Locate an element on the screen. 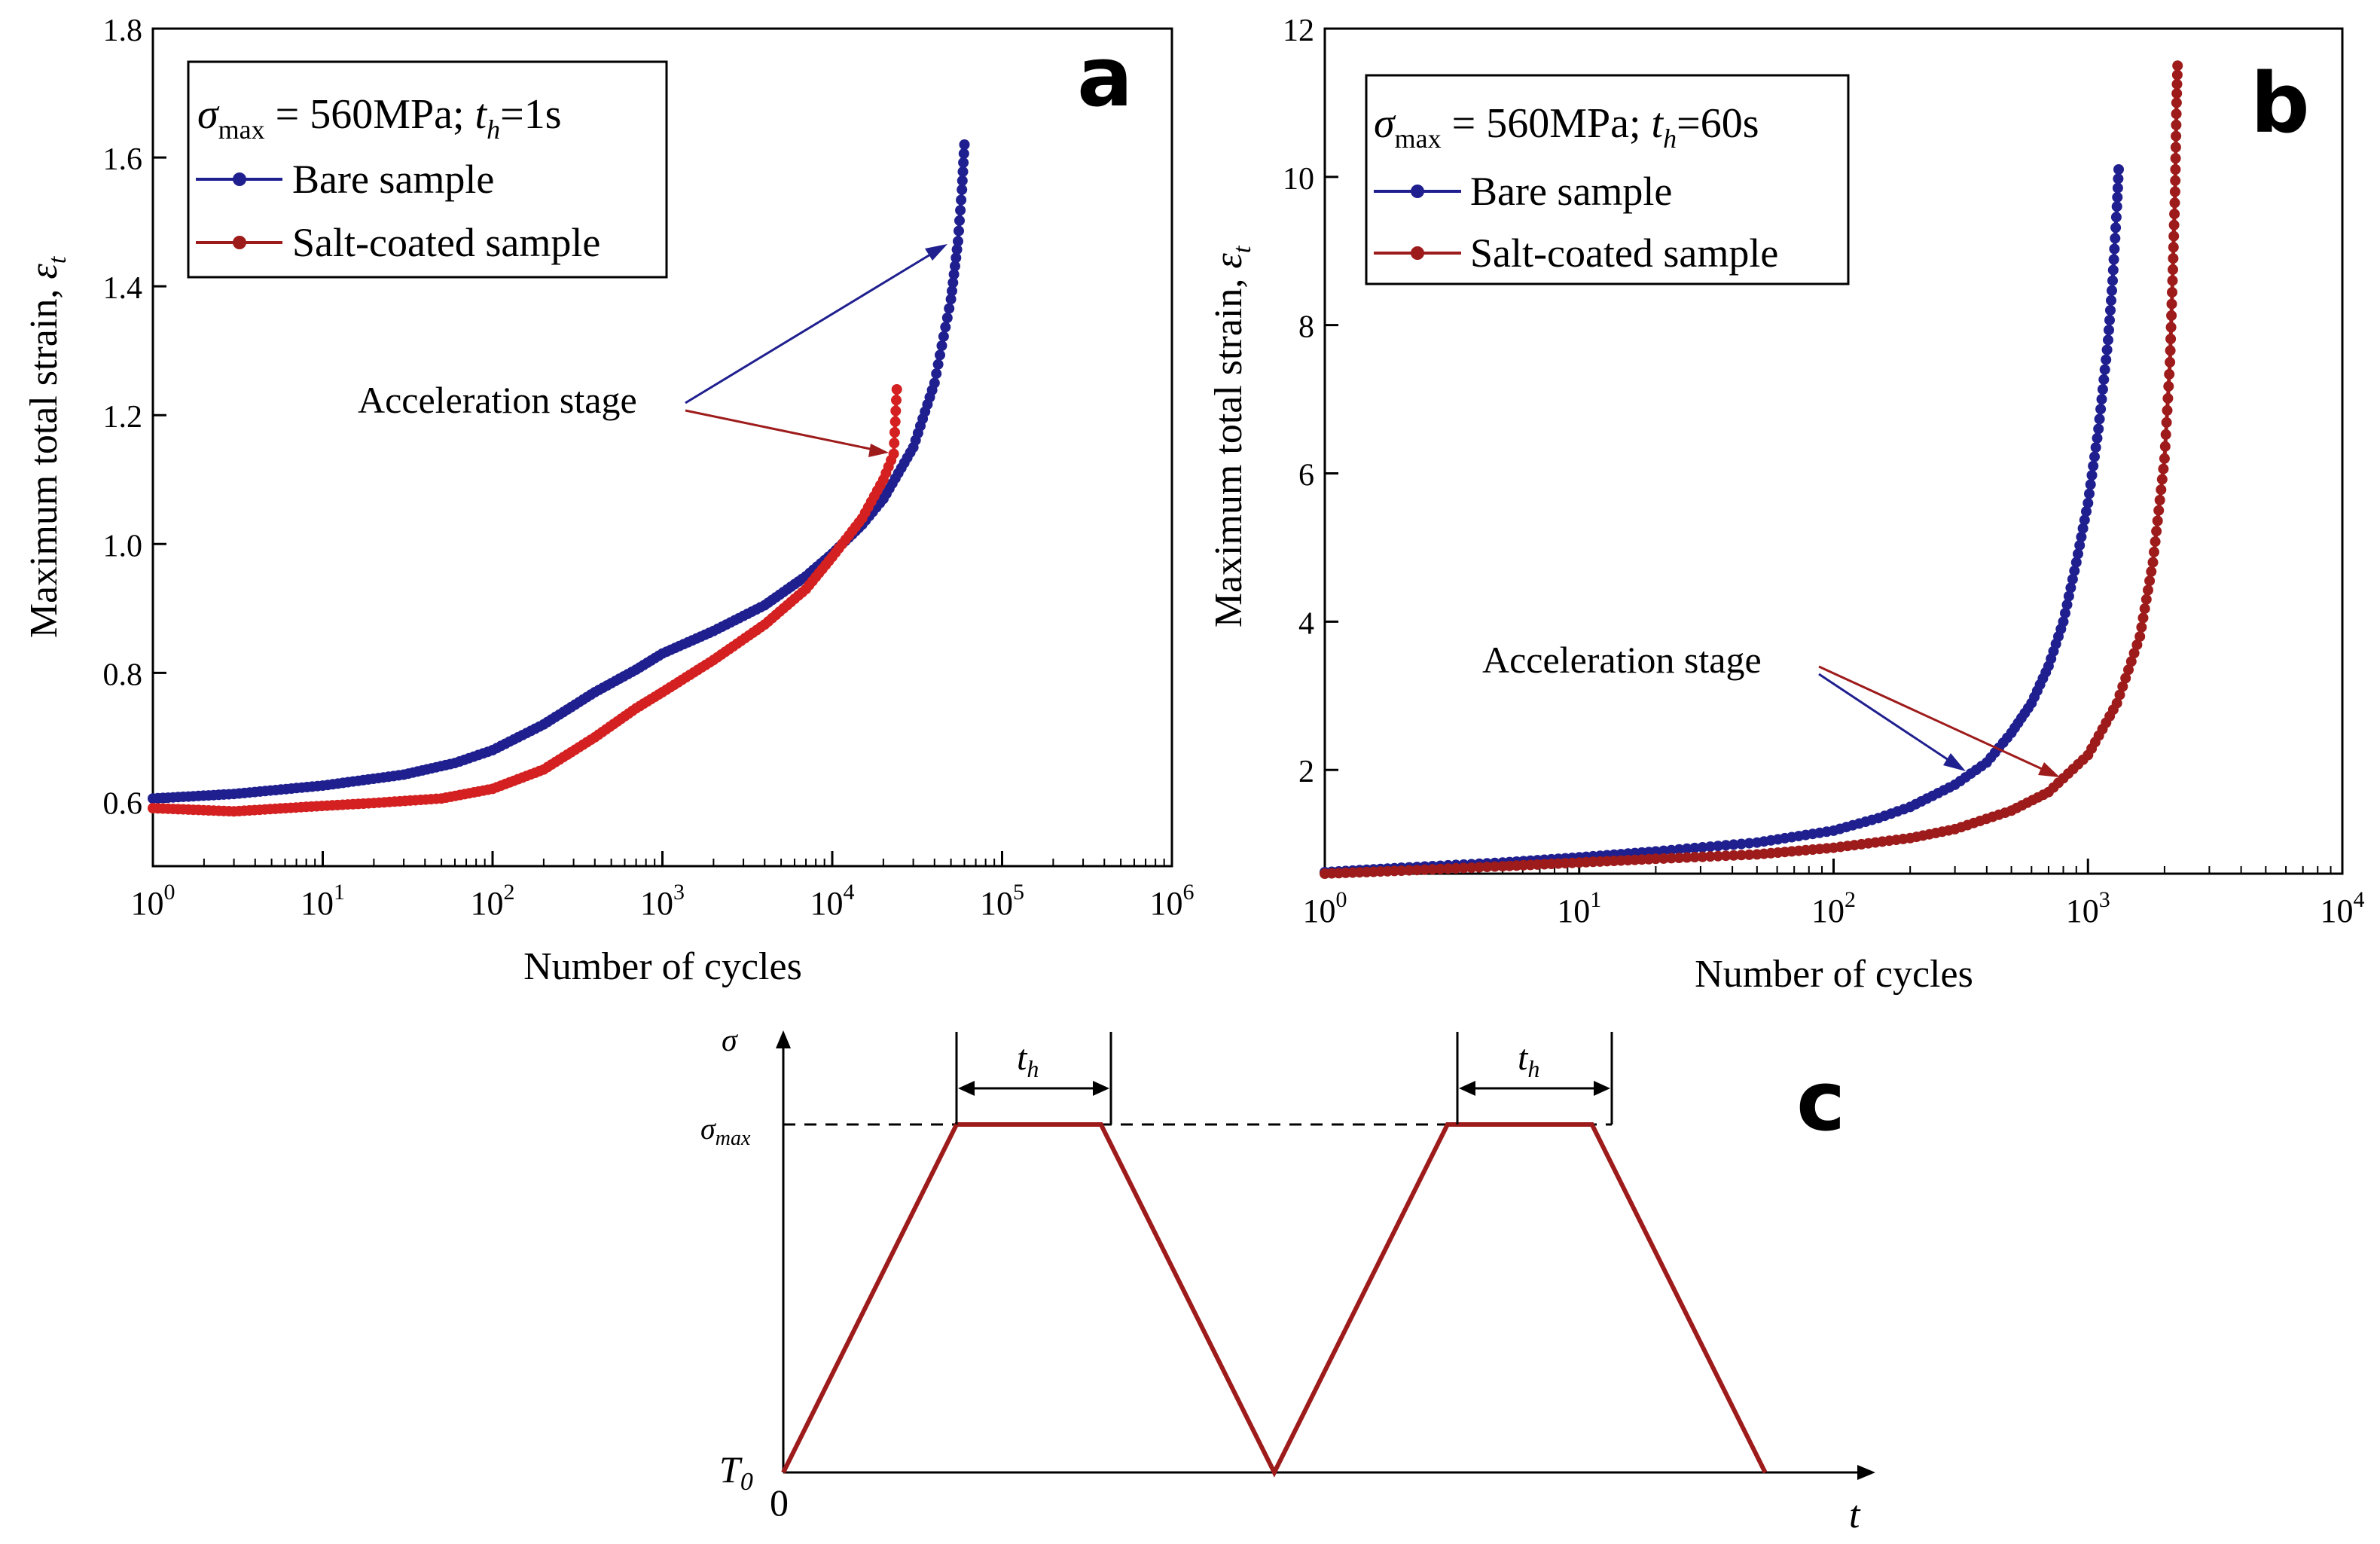 Image resolution: width=2380 pixels, height=1544 pixels. legend-marker-salt-a is located at coordinates (239, 242).